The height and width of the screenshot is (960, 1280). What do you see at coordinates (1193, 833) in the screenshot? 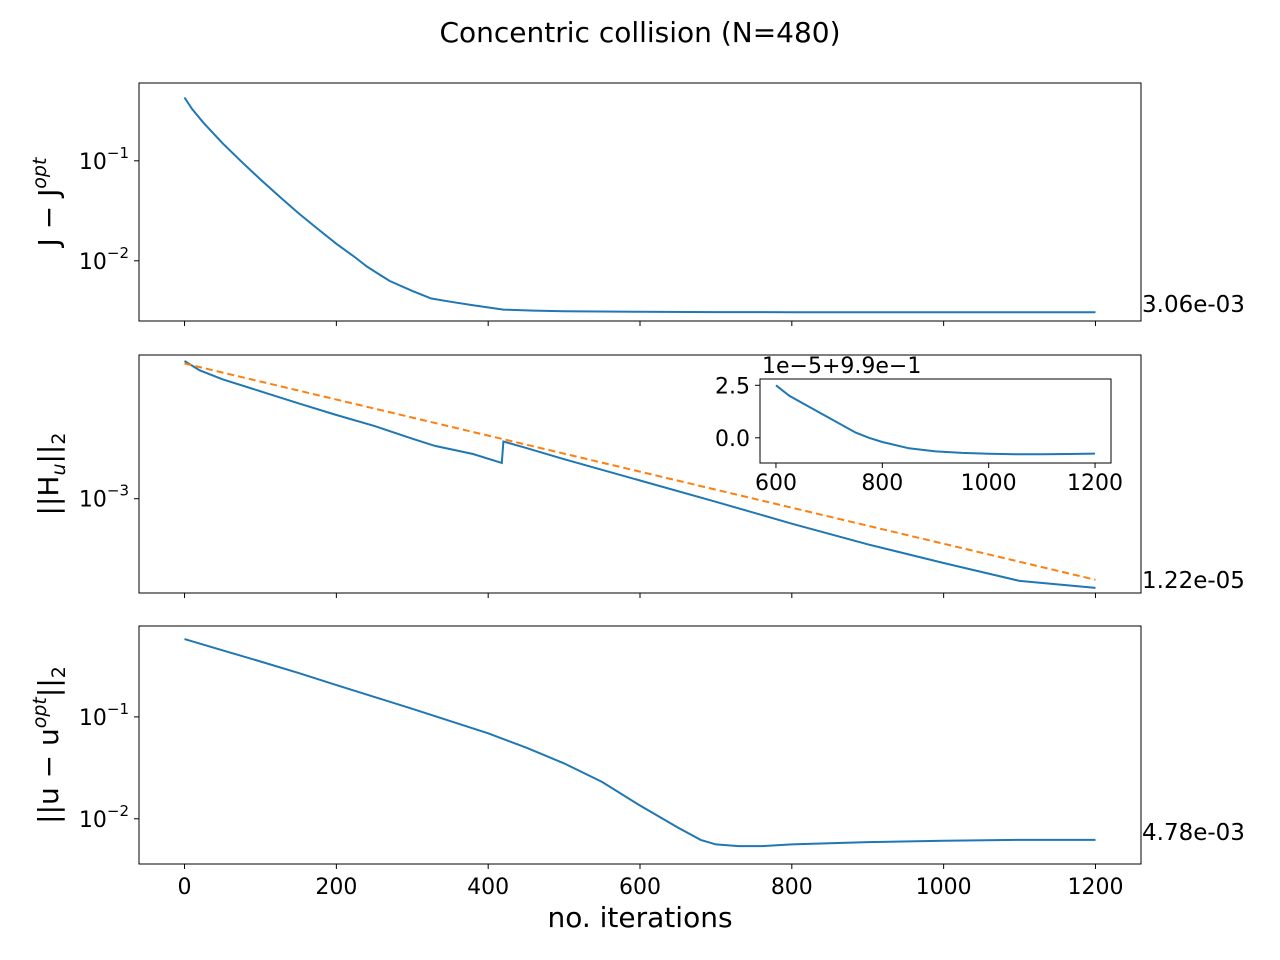
I see `final-value-label: 4.78e-03` at bounding box center [1193, 833].